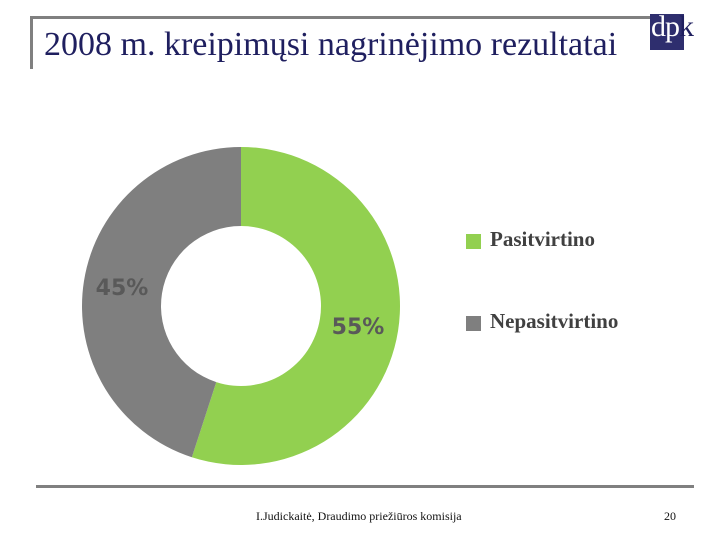 The image size is (720, 540). Describe the element at coordinates (667, 32) in the screenshot. I see `logo-box` at that location.